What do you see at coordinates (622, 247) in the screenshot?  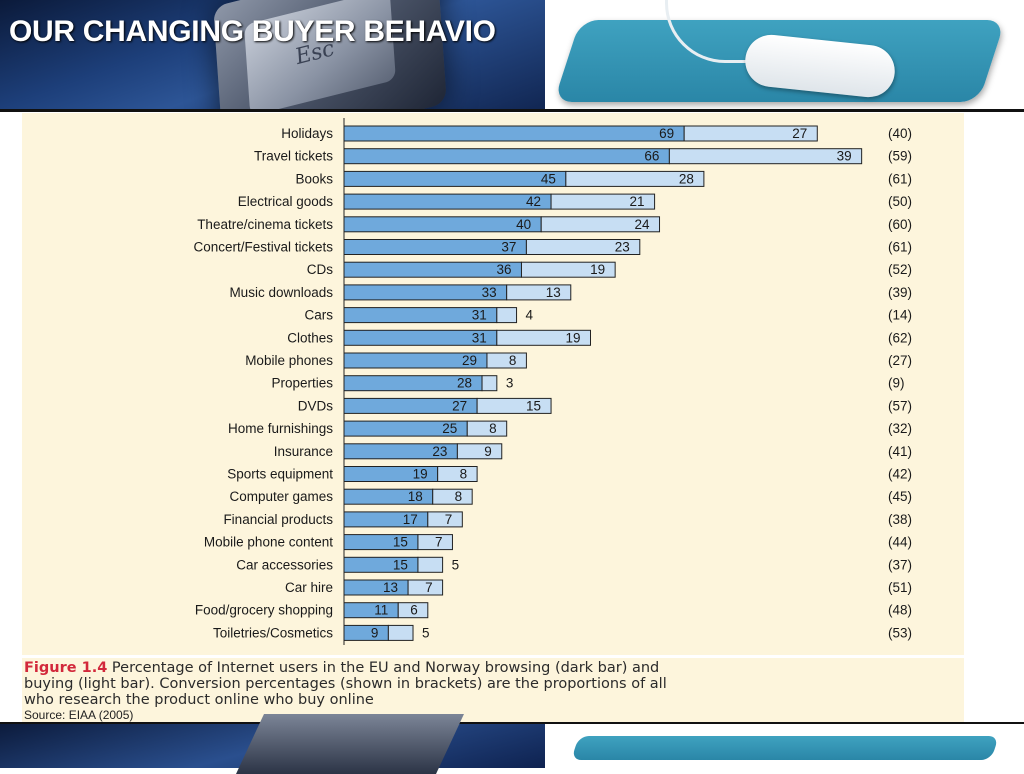 I see `data-label-buying: 23` at bounding box center [622, 247].